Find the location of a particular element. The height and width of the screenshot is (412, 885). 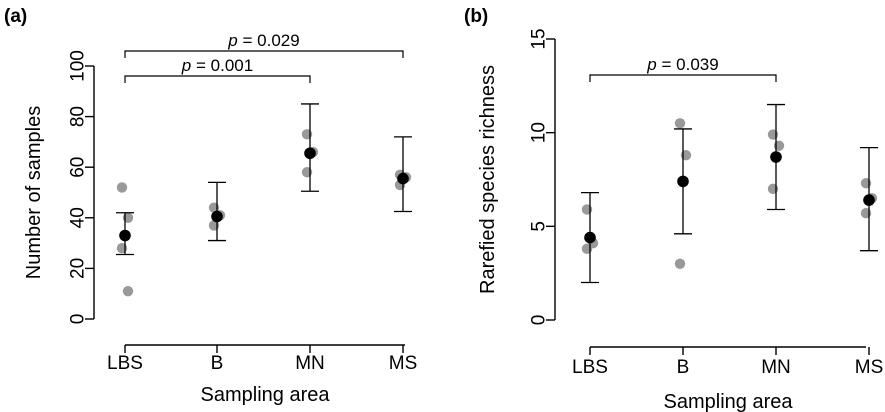

y-tick-label: 10 is located at coordinates (539, 132).